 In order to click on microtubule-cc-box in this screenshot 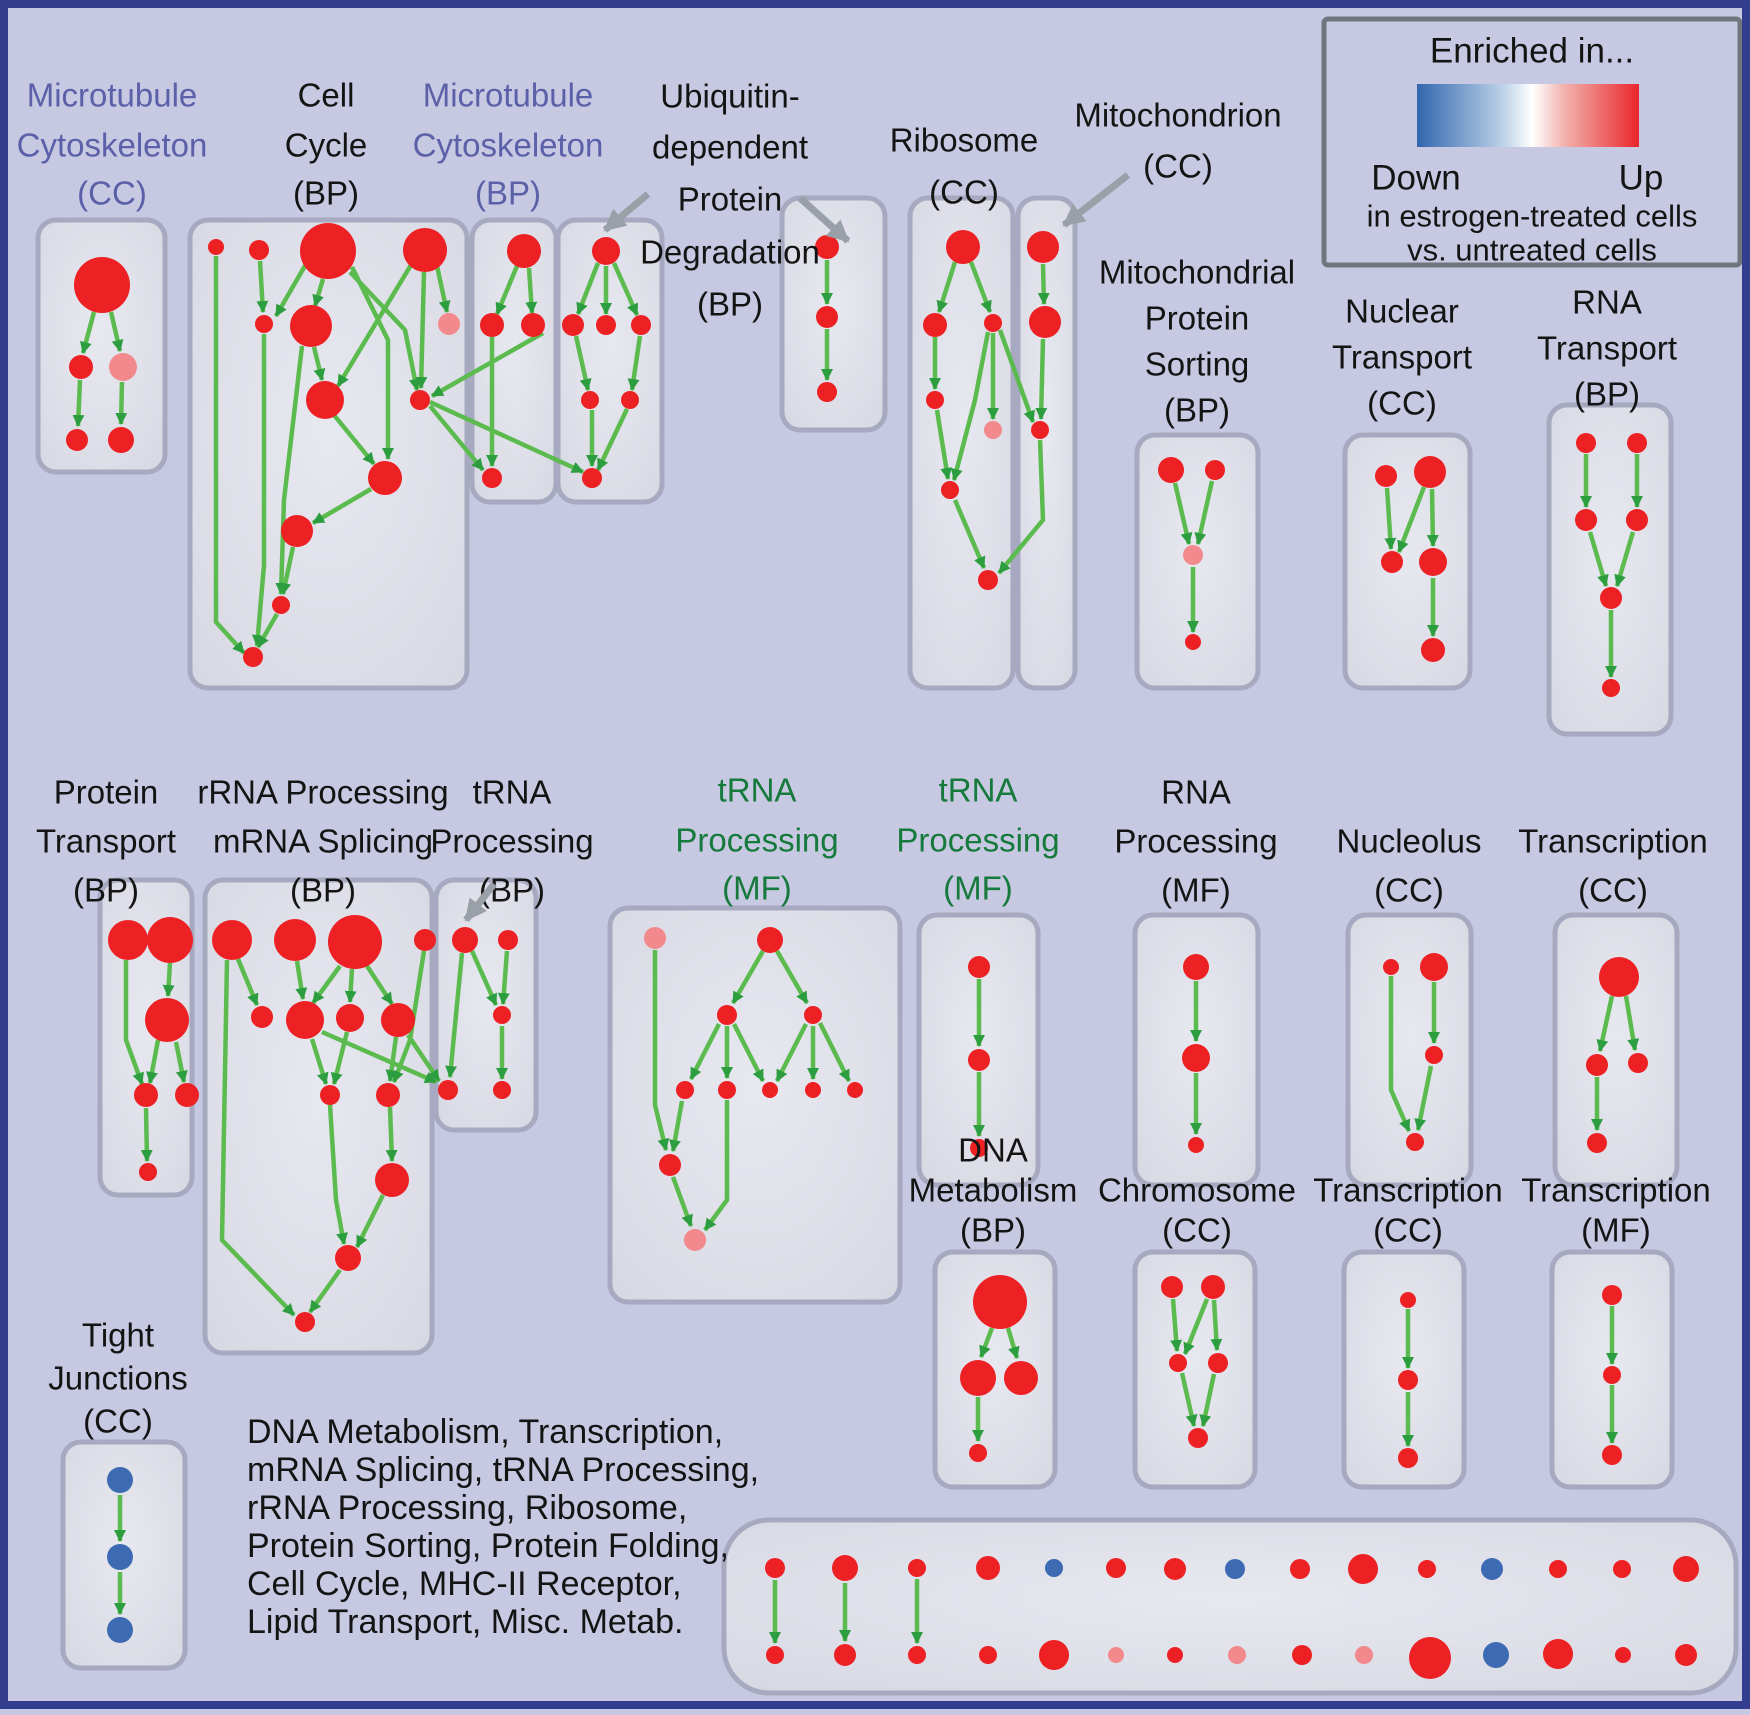, I will do `click(101, 346)`.